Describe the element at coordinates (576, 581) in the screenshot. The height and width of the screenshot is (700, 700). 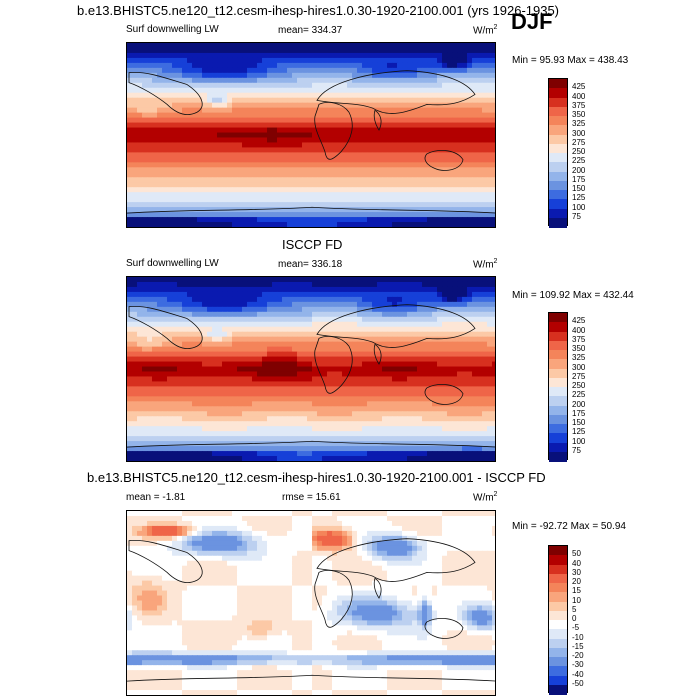
I see `colorbar-tick-label: 20` at that location.